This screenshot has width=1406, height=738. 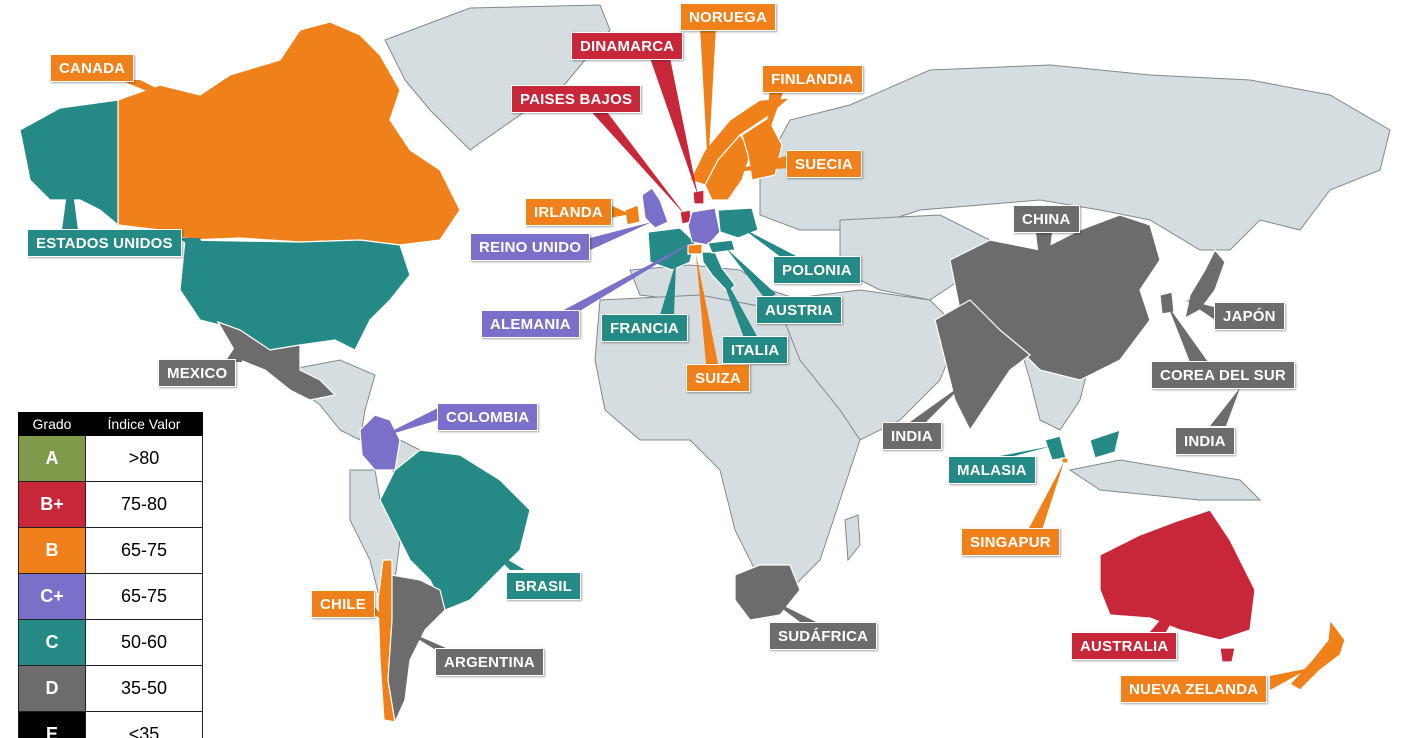 What do you see at coordinates (824, 164) in the screenshot?
I see `label-suecia: SUECIA` at bounding box center [824, 164].